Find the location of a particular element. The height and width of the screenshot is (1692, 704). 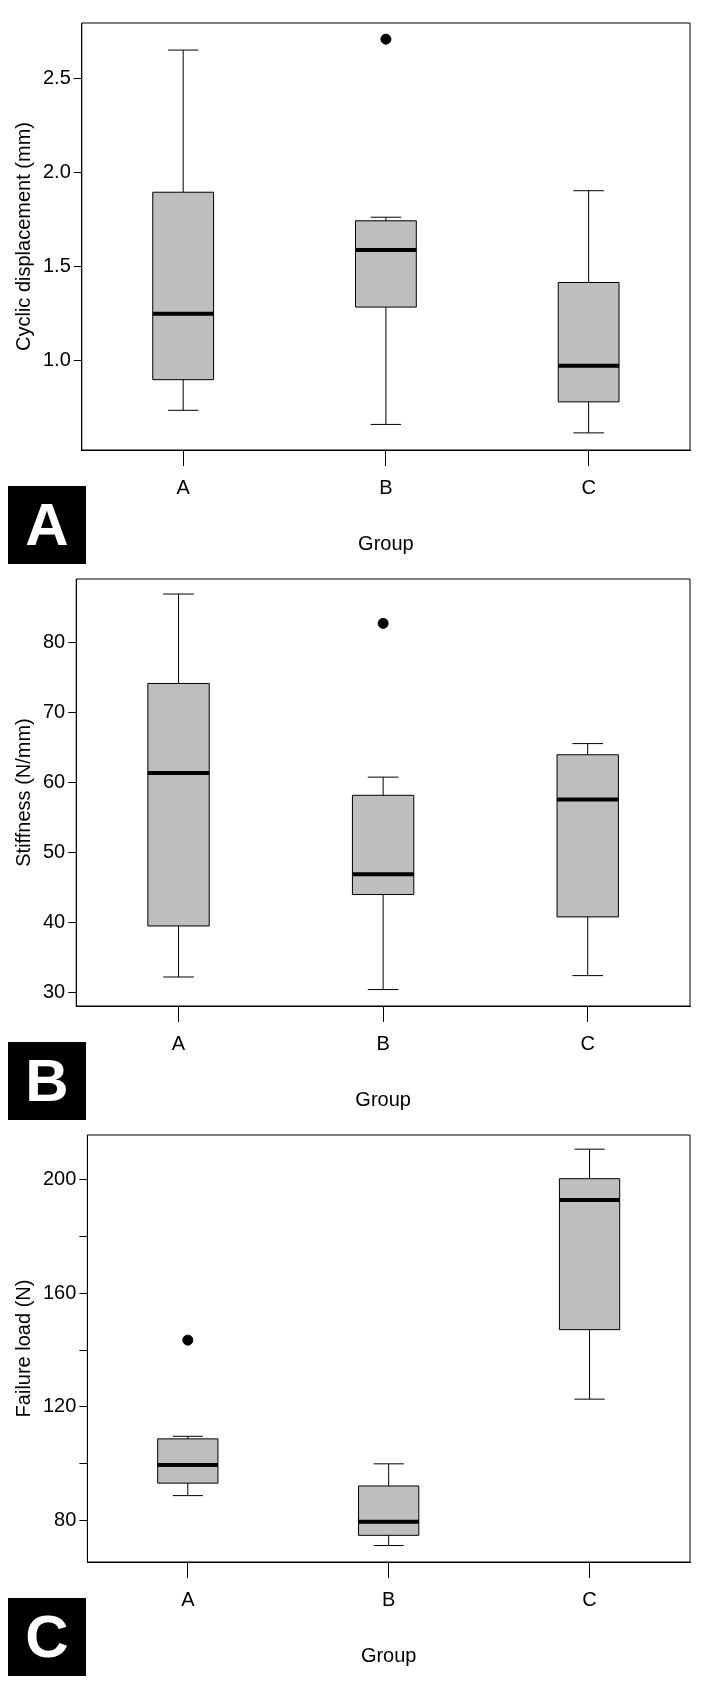

y-tick-label: 2.0 is located at coordinates (56, 171).